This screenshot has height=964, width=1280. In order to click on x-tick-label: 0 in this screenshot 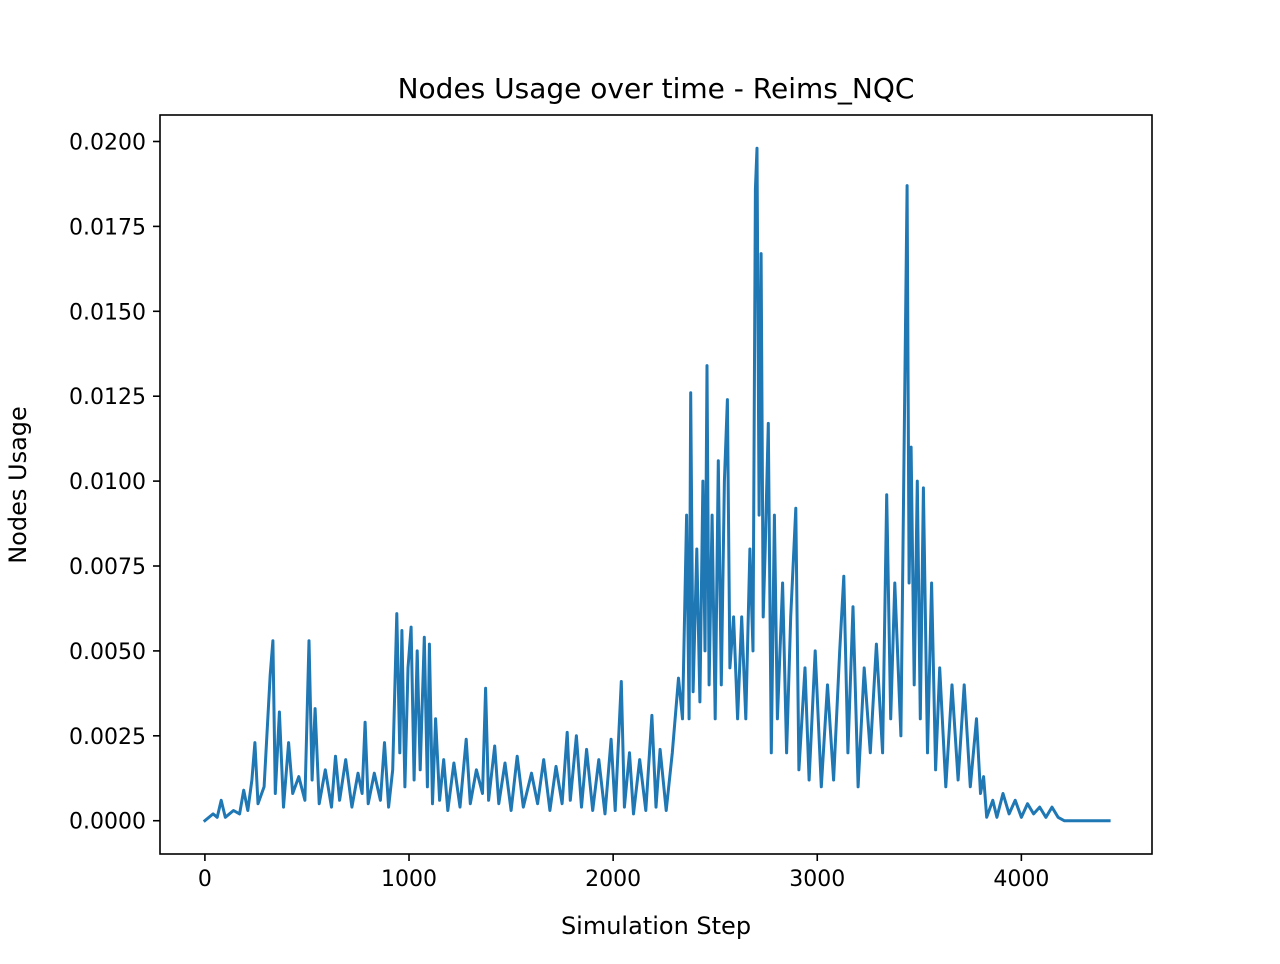, I will do `click(205, 879)`.